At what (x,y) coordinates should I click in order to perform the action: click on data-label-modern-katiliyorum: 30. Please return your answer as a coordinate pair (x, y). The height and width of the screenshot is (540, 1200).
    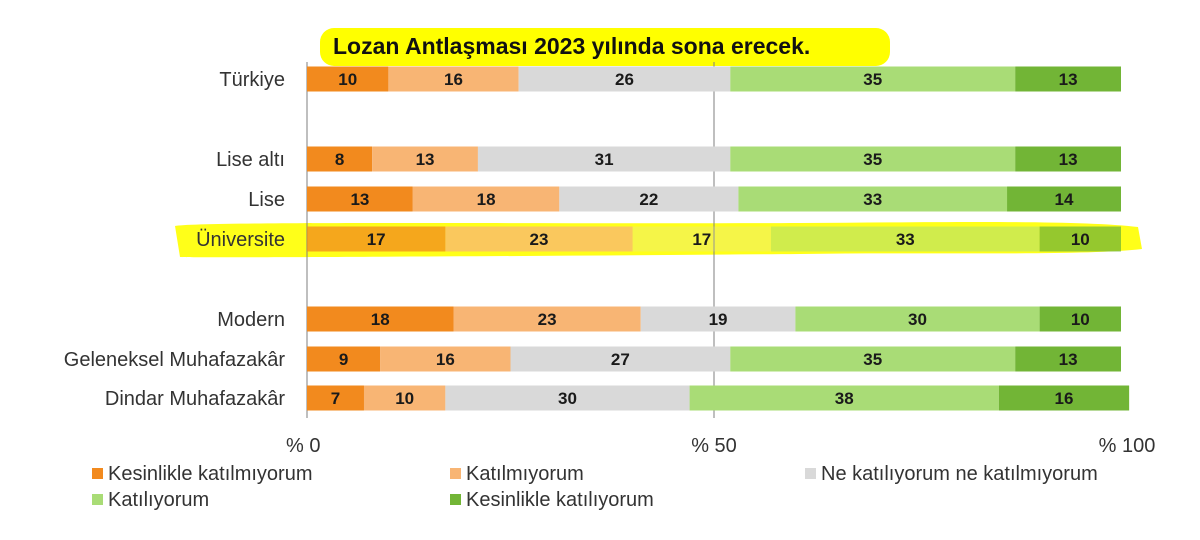
    Looking at the image, I should click on (917, 319).